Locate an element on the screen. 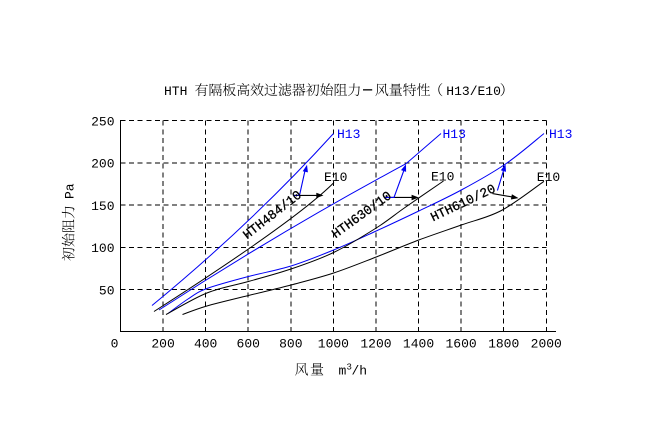  svg-text: 3 is located at coordinates (349, 368).